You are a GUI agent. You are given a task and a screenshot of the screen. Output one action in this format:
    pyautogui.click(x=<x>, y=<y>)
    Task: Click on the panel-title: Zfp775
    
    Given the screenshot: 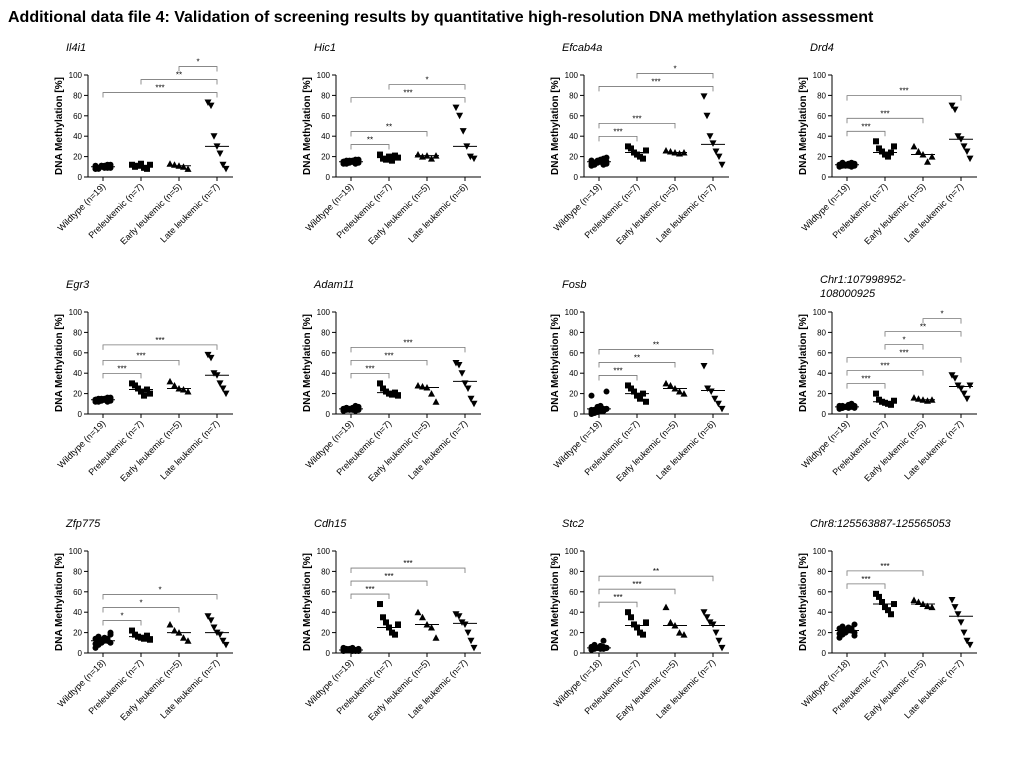 What is the action you would take?
    pyautogui.click(x=83, y=524)
    